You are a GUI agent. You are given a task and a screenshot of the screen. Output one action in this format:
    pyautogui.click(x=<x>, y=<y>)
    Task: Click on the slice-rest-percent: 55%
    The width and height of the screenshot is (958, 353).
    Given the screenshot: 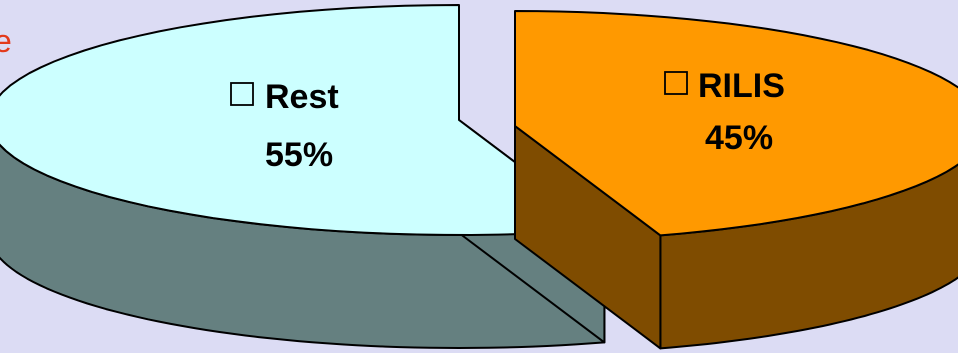 What is the action you would take?
    pyautogui.click(x=299, y=155)
    